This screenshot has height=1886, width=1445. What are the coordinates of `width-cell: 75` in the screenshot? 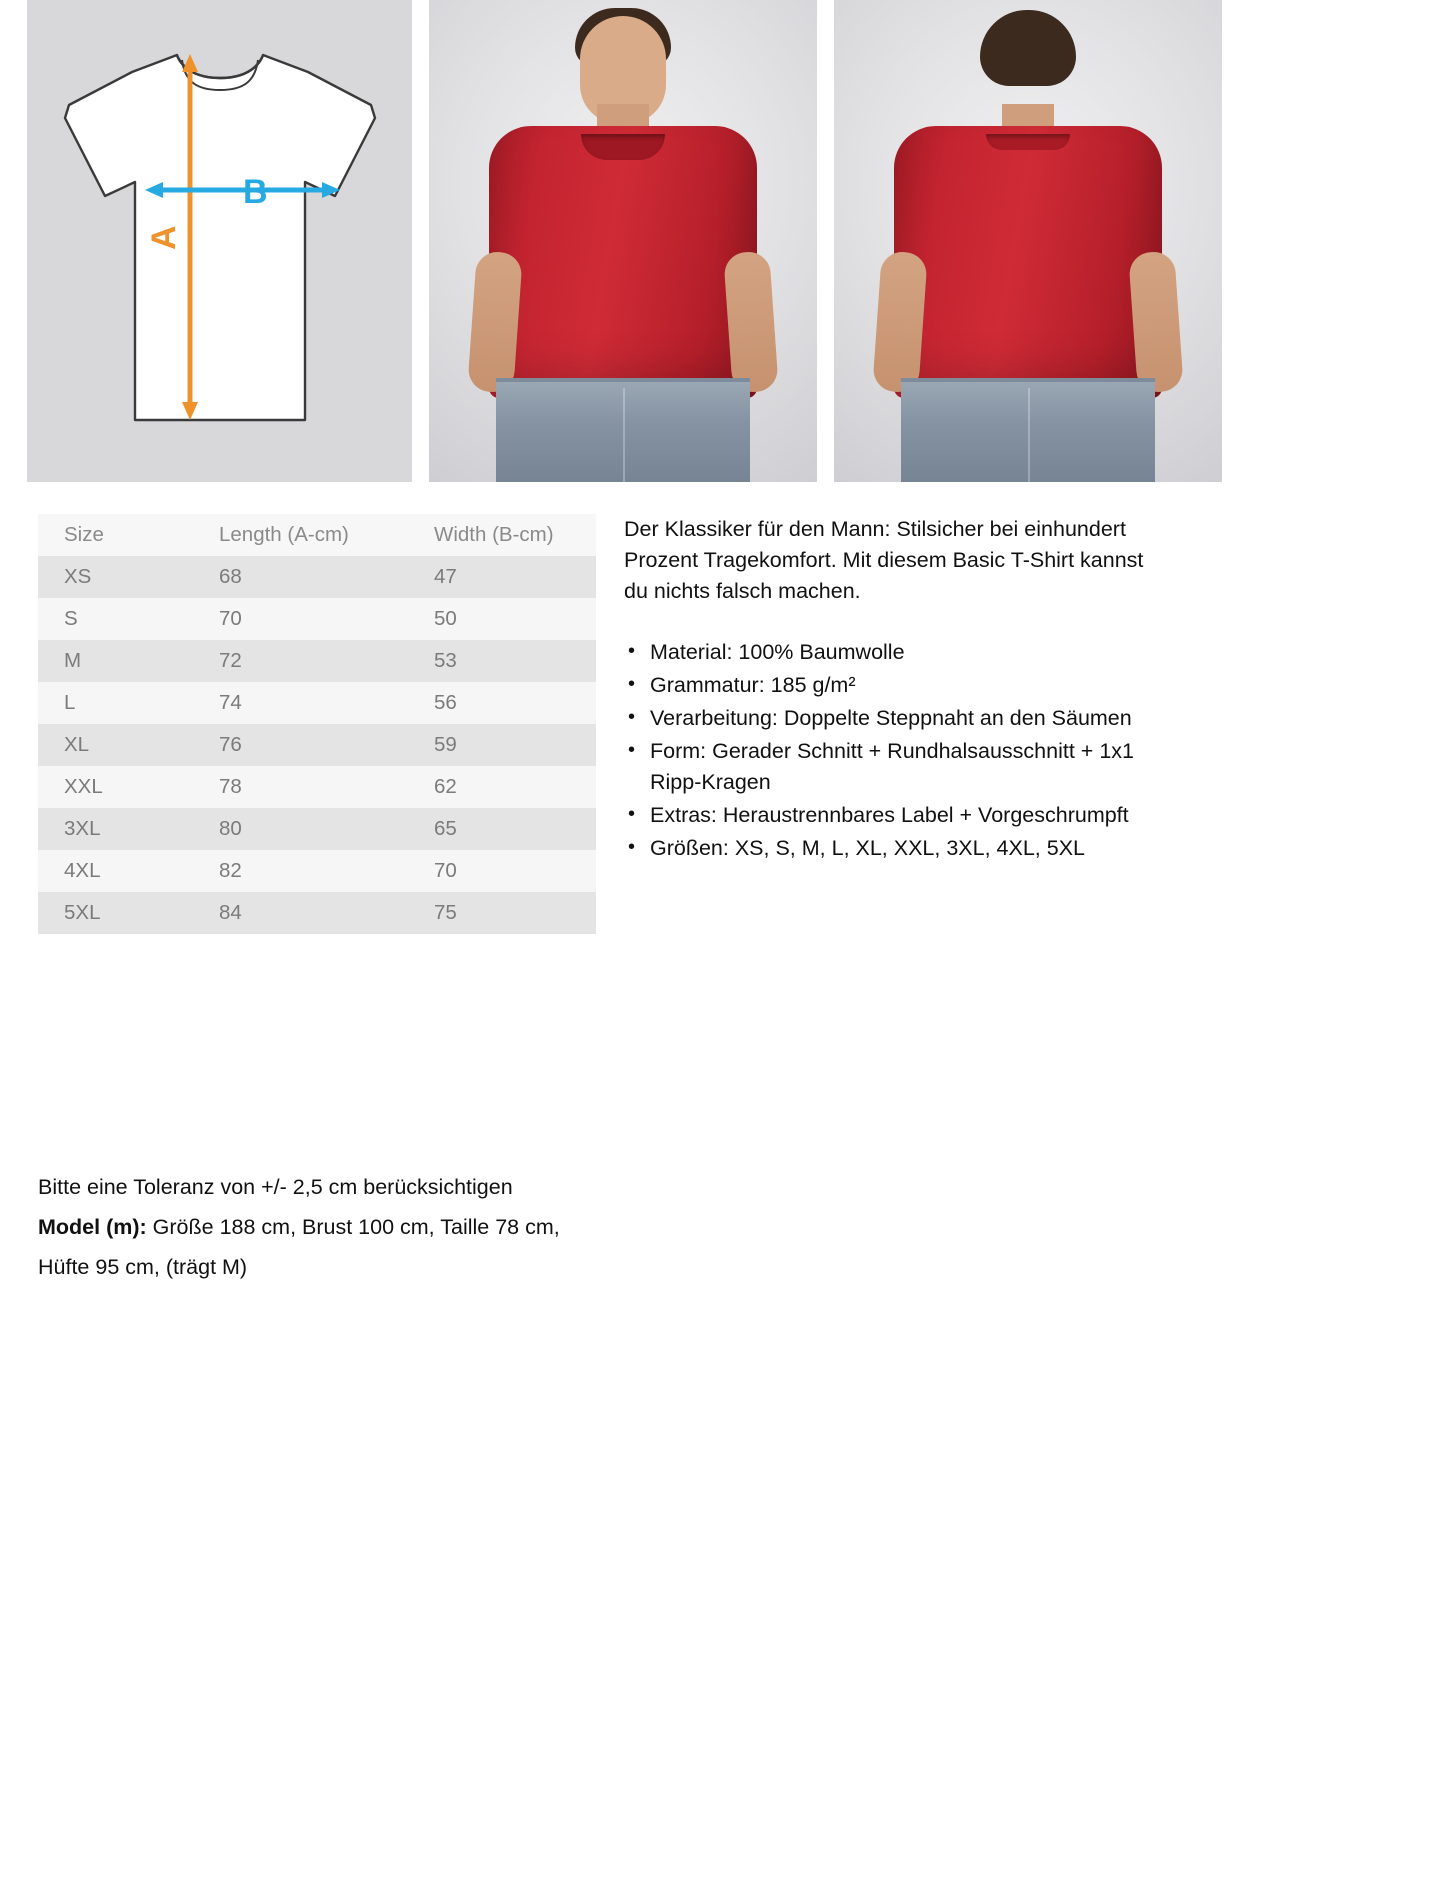 It's located at (445, 912).